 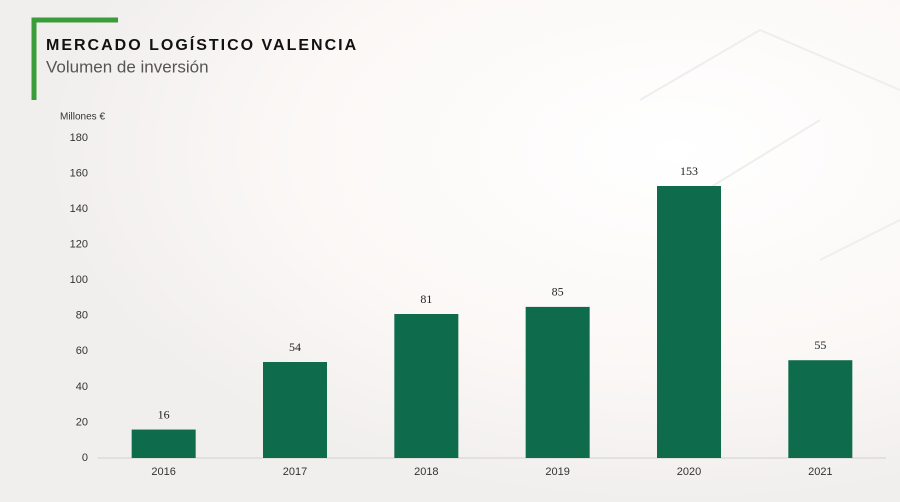 I want to click on title-bracket, so click(x=74, y=58).